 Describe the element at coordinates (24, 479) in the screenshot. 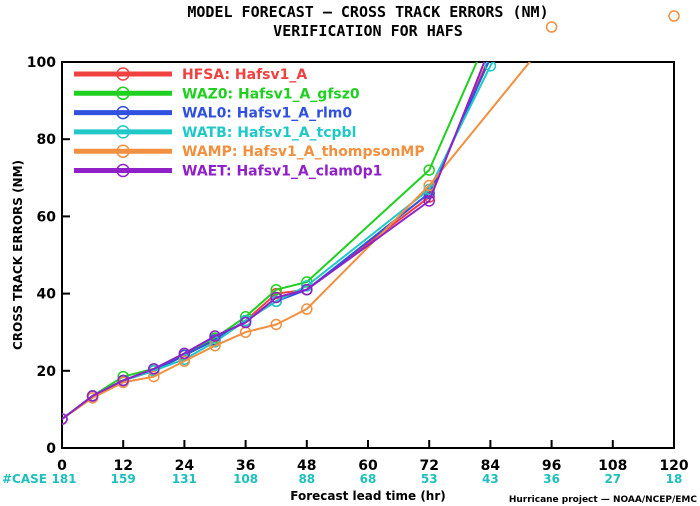

I see `case-count-label: #CASE` at that location.